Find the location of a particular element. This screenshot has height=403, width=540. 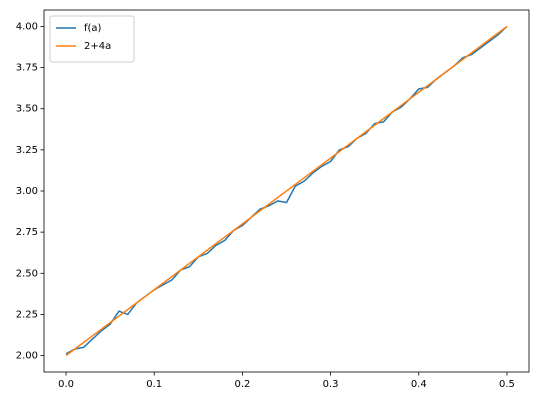

x-tick-label: 0.1 is located at coordinates (154, 384).